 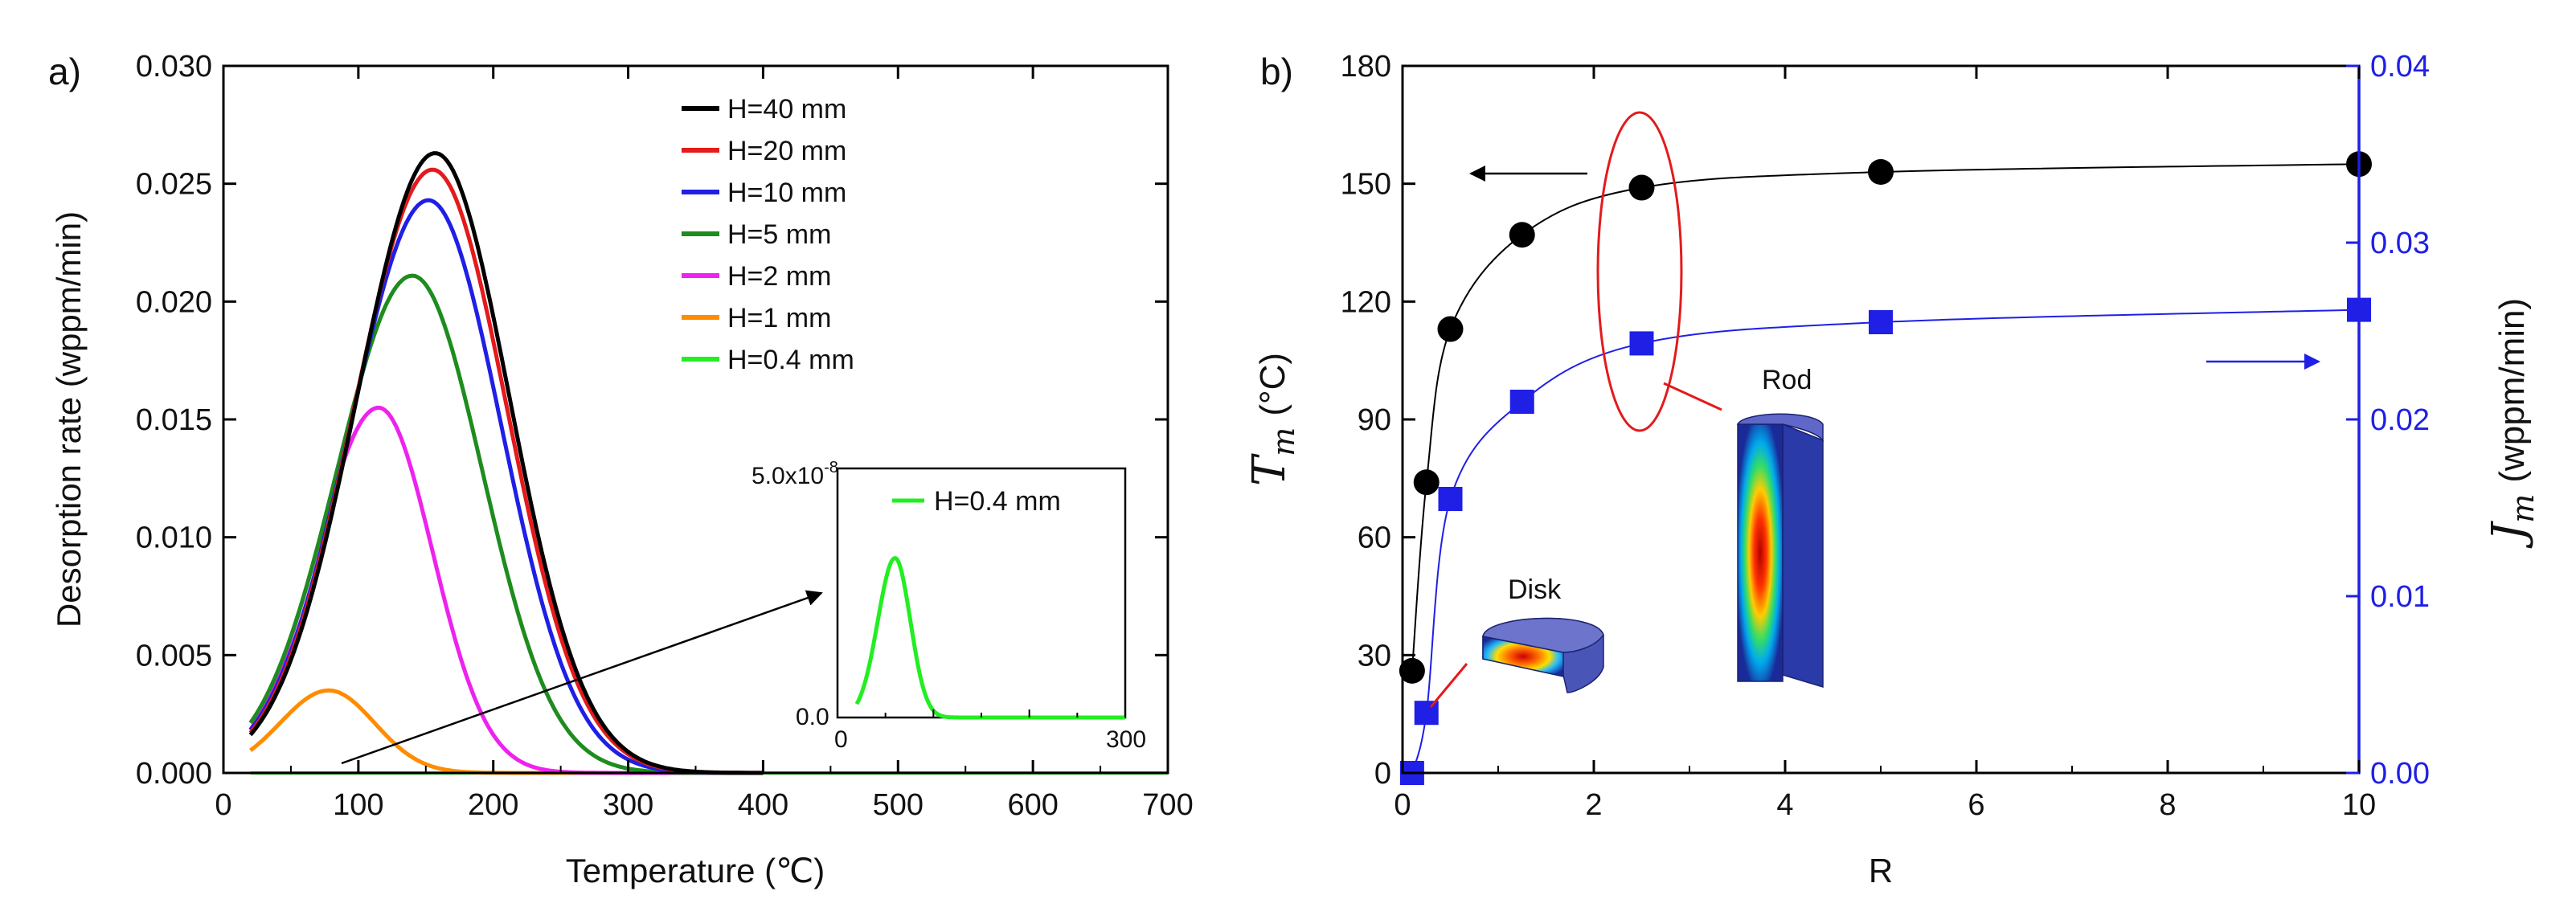 What do you see at coordinates (1760, 553) in the screenshot?
I see `rod-cut-face` at bounding box center [1760, 553].